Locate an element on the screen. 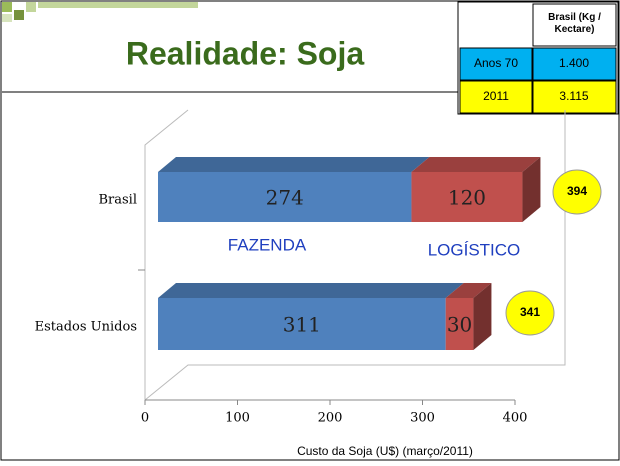 This screenshot has width=620, height=466. value-label: 274 is located at coordinates (285, 198).